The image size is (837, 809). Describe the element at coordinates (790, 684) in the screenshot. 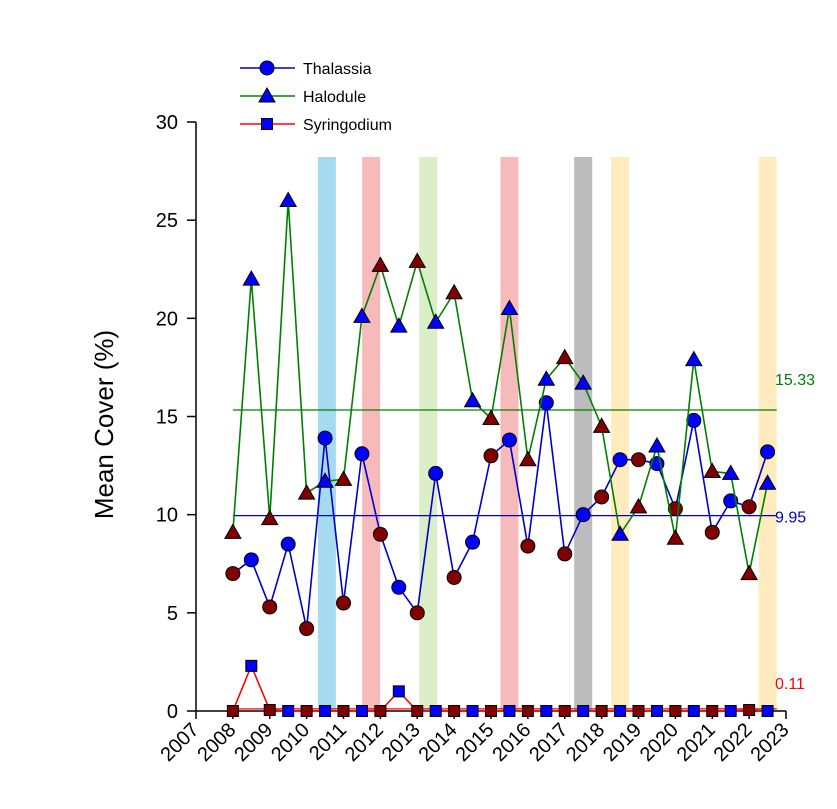

I see `mean-label-syringodium: 0.11` at that location.